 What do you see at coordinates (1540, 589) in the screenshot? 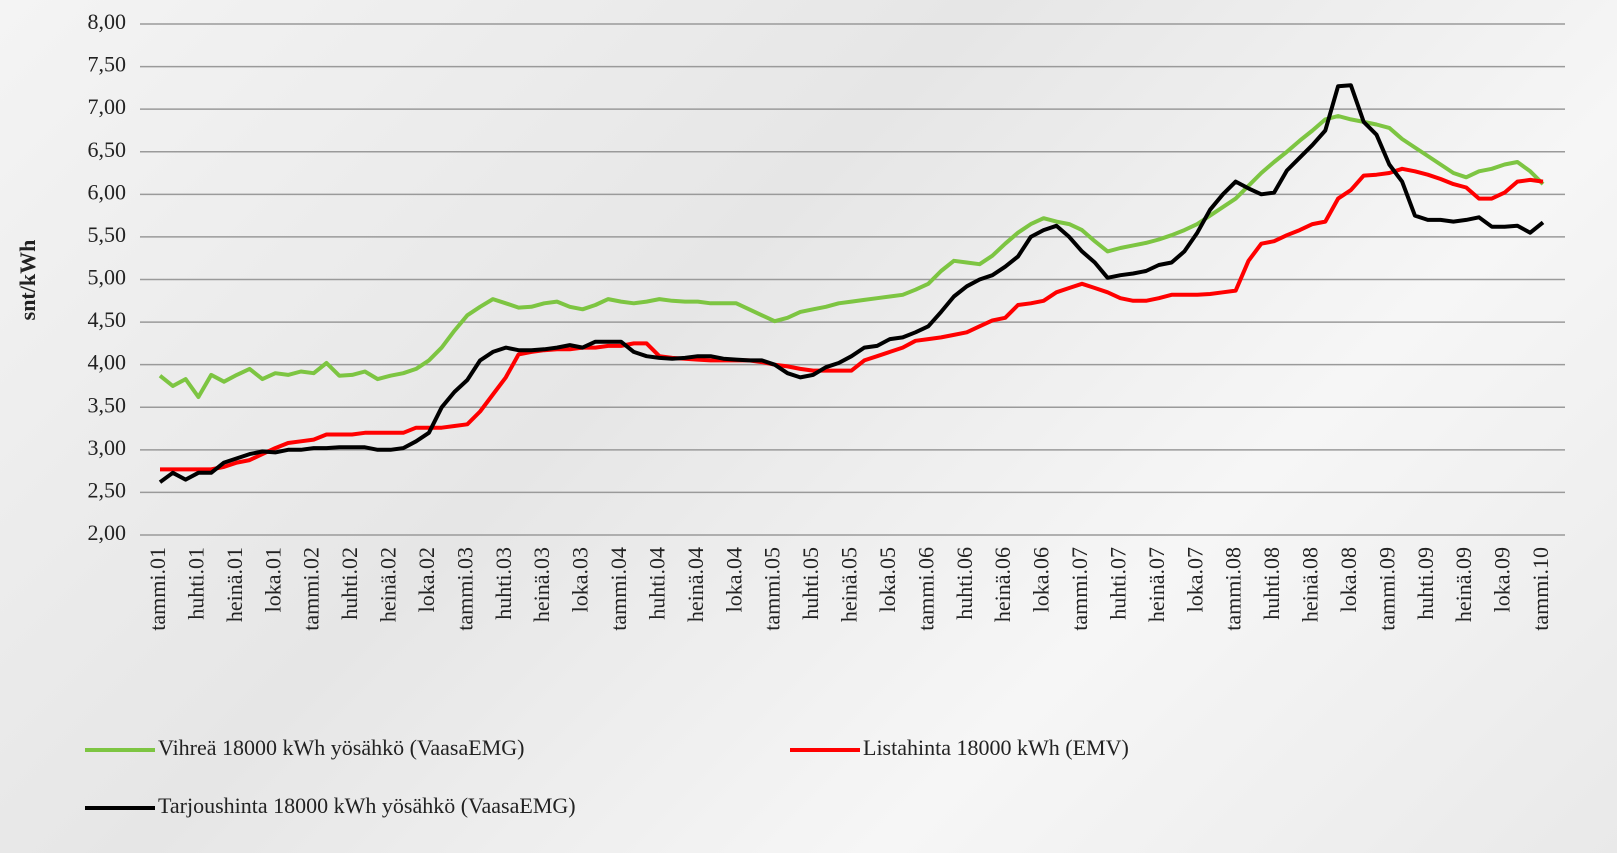
I see `x-tick-label: tammi.10` at bounding box center [1540, 589].